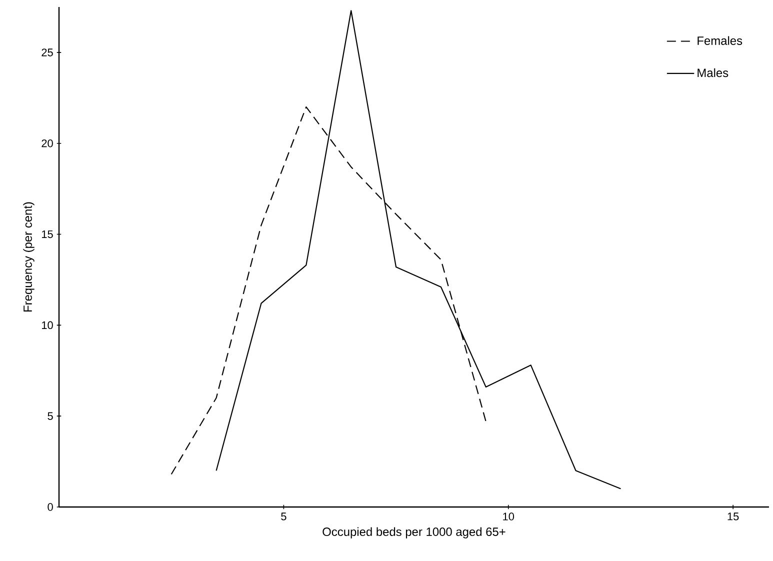 This screenshot has width=773, height=561. Describe the element at coordinates (47, 325) in the screenshot. I see `y-tick-label: 10` at that location.